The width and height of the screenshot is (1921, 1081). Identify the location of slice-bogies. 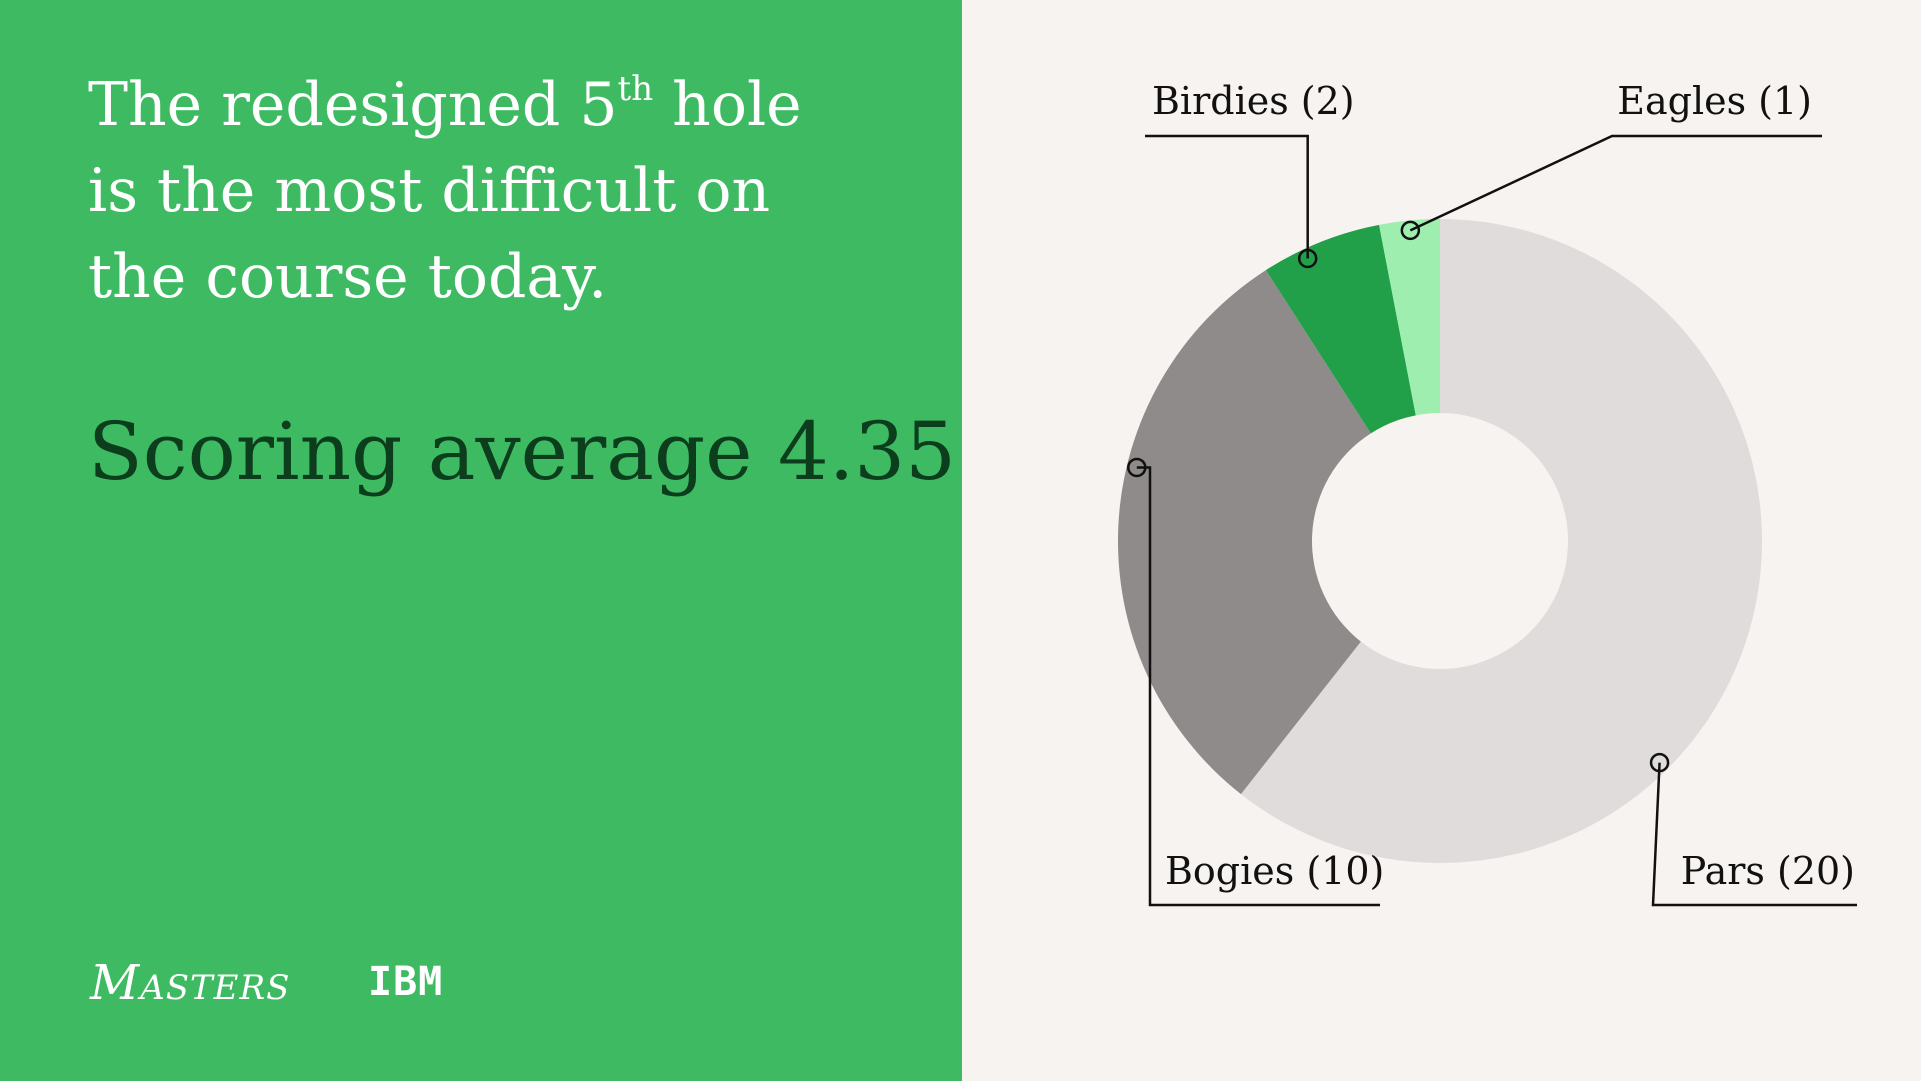
(1244, 532).